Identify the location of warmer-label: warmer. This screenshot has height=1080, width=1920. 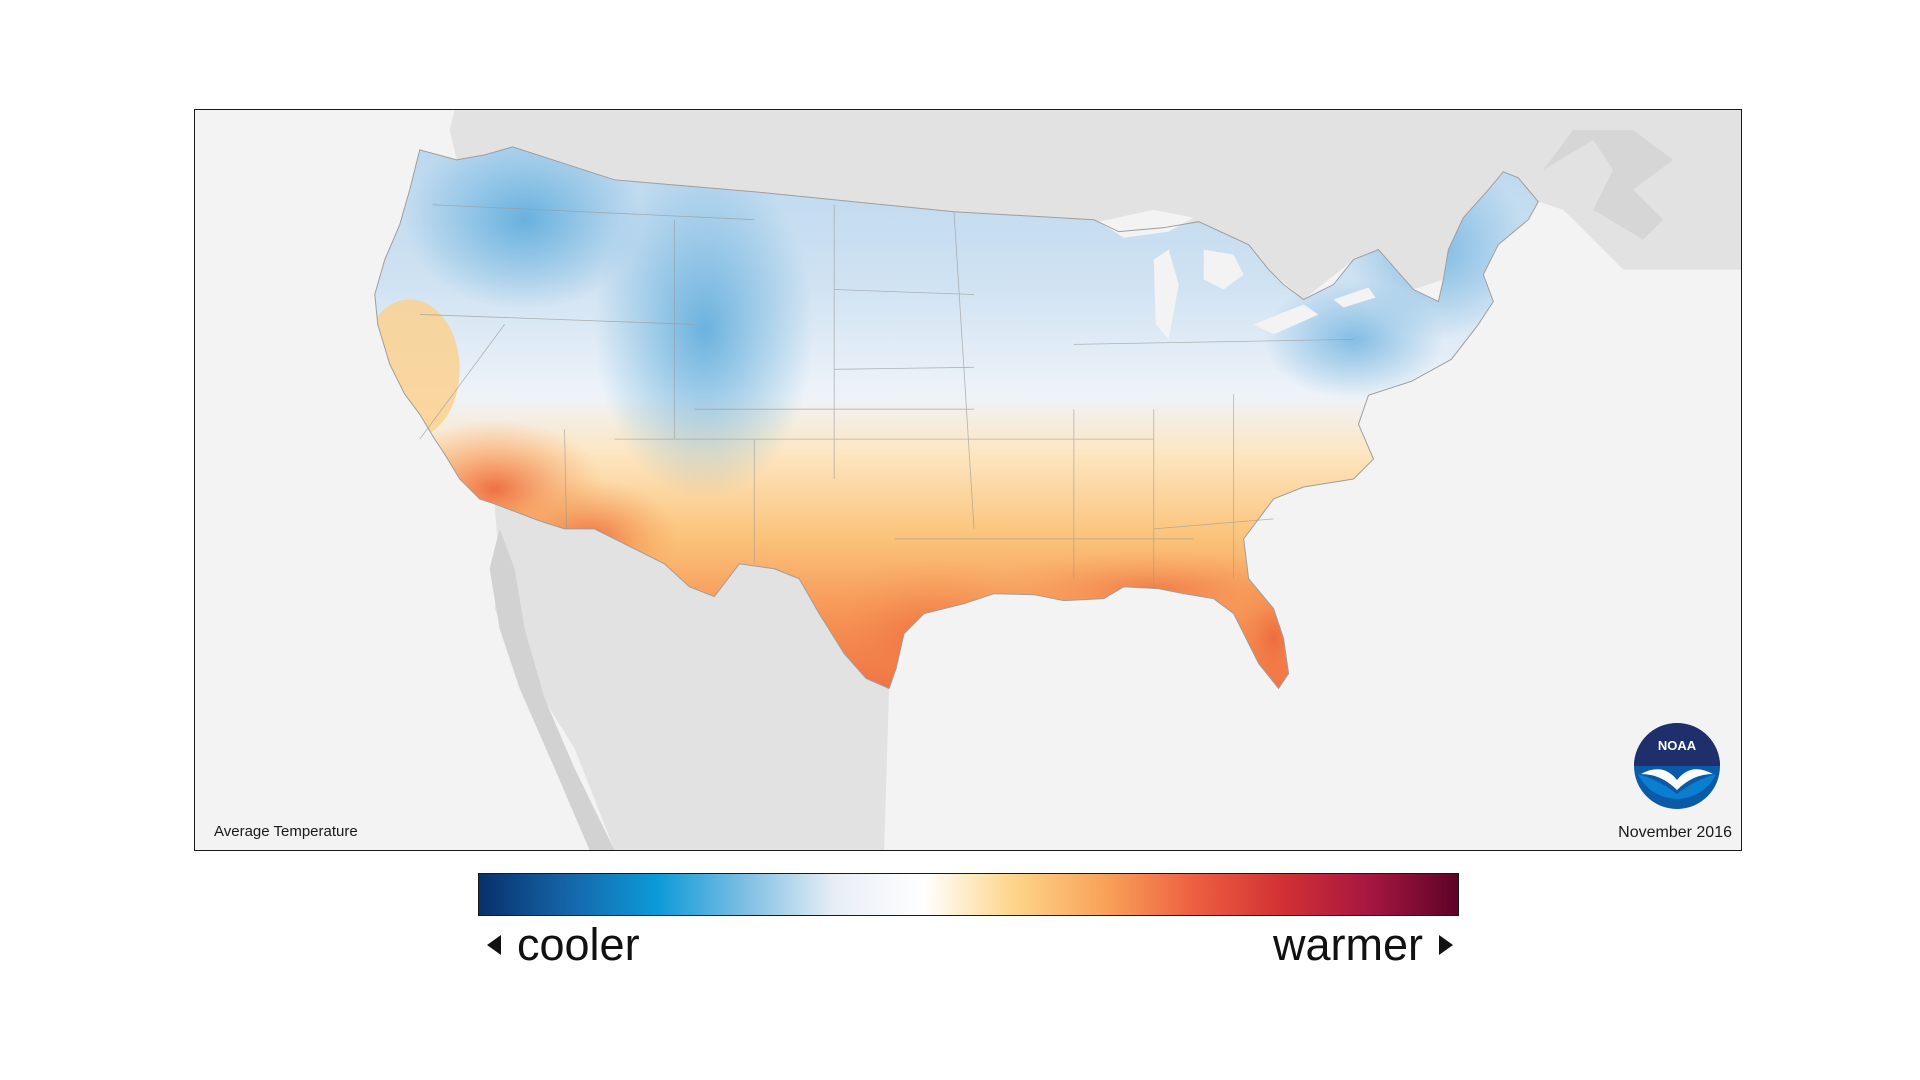
(1347, 944).